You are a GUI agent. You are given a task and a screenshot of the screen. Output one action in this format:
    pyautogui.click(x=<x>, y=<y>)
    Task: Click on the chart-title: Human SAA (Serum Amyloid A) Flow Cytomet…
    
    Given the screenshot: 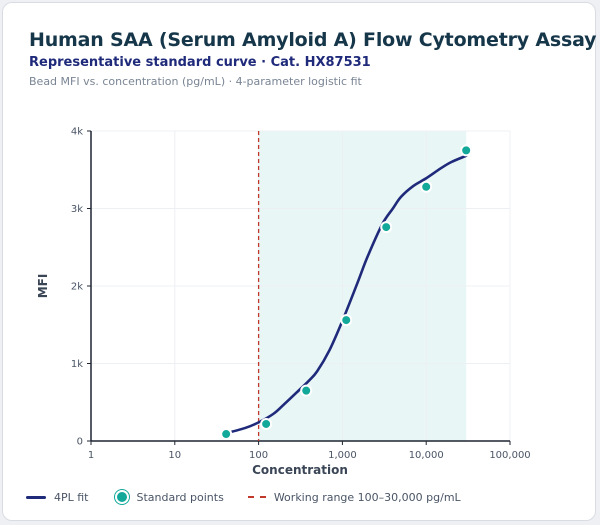 What is the action you would take?
    pyautogui.click(x=313, y=40)
    